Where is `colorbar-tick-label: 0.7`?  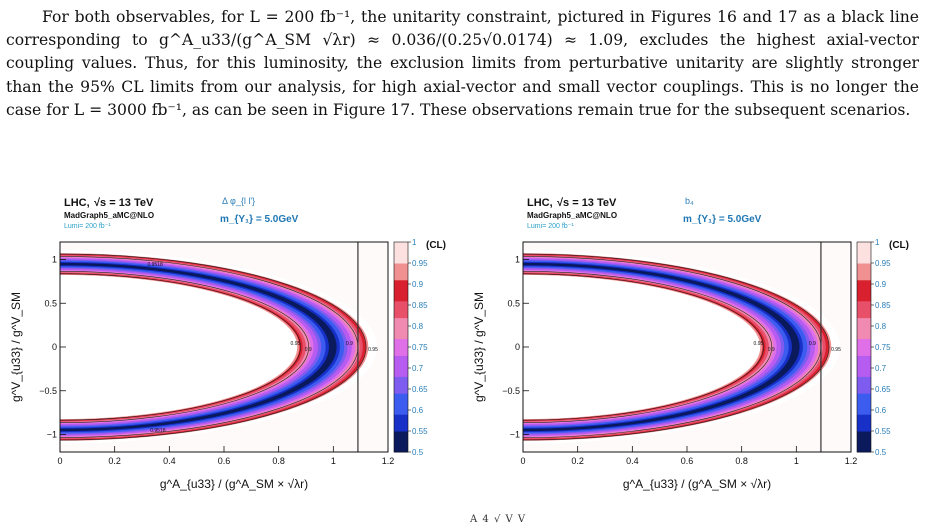 colorbar-tick-label: 0.7 is located at coordinates (881, 368).